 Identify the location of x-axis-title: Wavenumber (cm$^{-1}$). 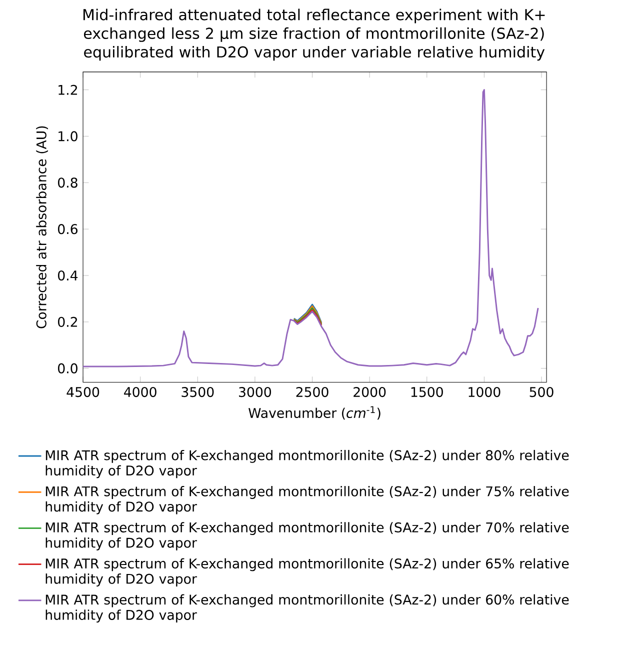
(314, 413).